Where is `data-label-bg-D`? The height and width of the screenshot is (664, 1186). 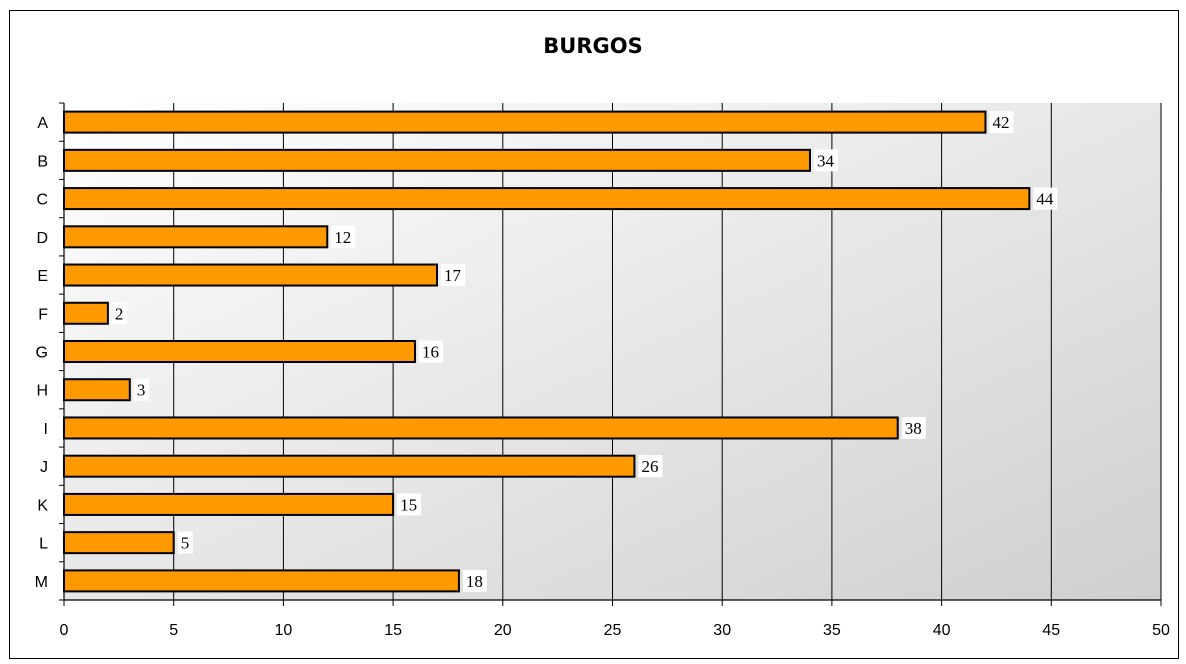 data-label-bg-D is located at coordinates (343, 236).